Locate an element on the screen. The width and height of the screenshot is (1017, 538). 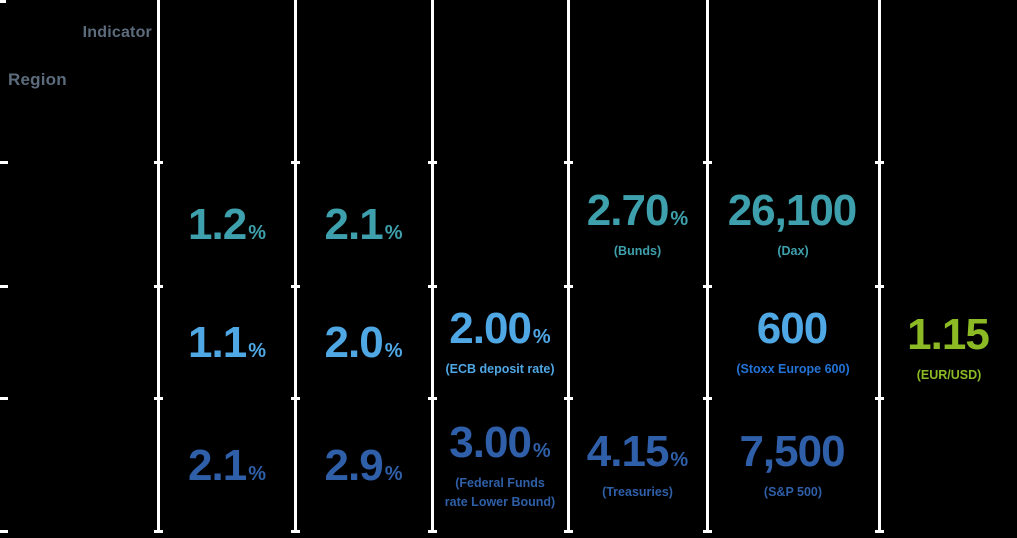
cell-value: 26,100 is located at coordinates (792, 211).